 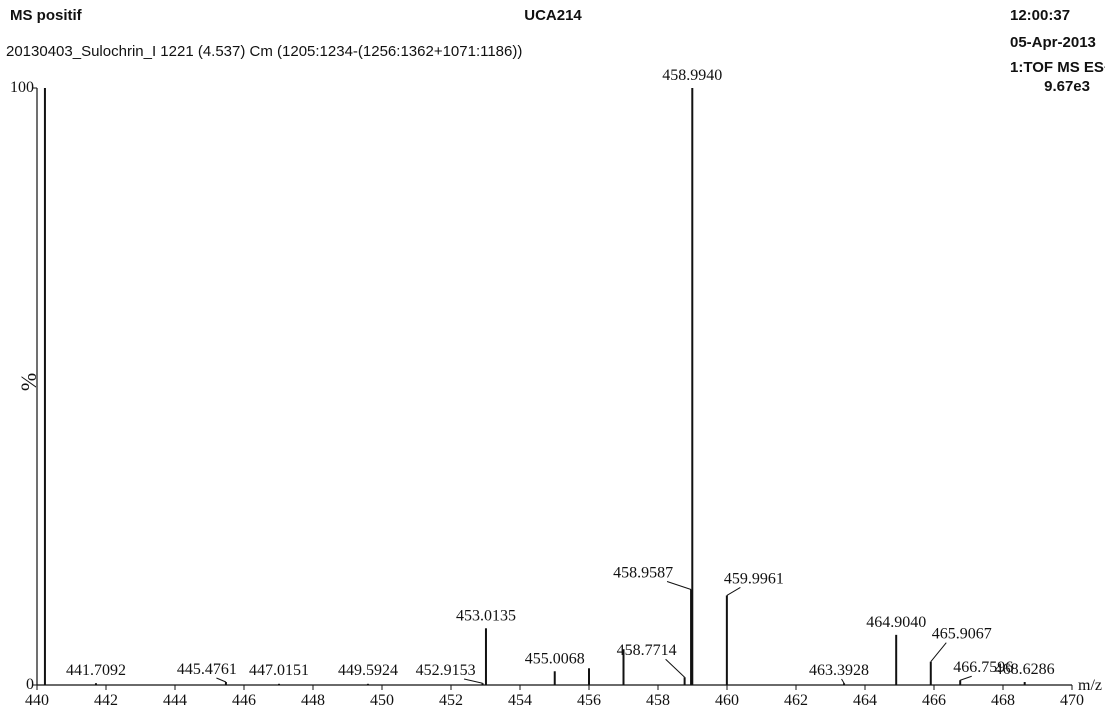 What do you see at coordinates (589, 700) in the screenshot?
I see `x-tick-label: 456` at bounding box center [589, 700].